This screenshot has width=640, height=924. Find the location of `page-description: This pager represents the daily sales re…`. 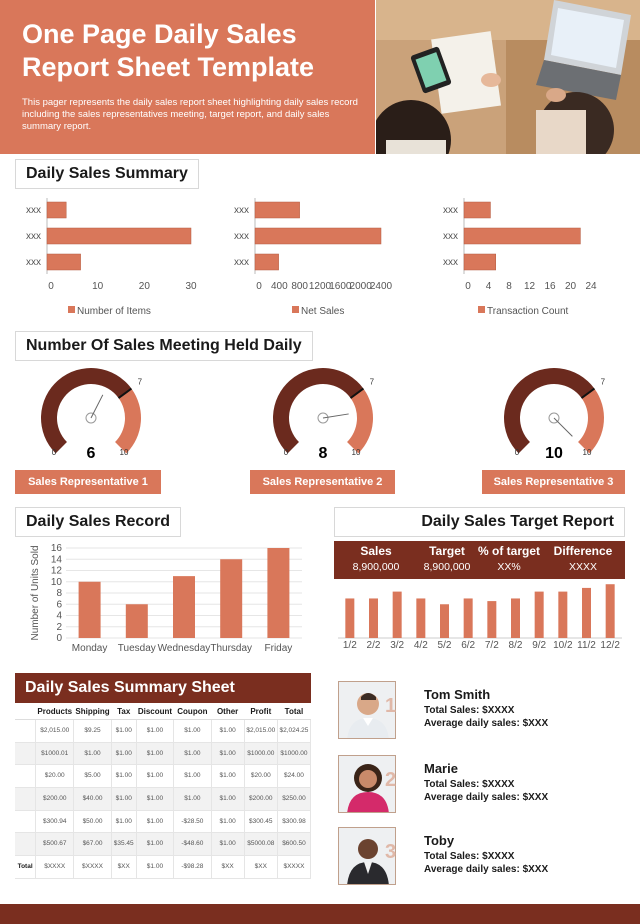

page-description: This pager represents the daily sales re… is located at coordinates (190, 114).